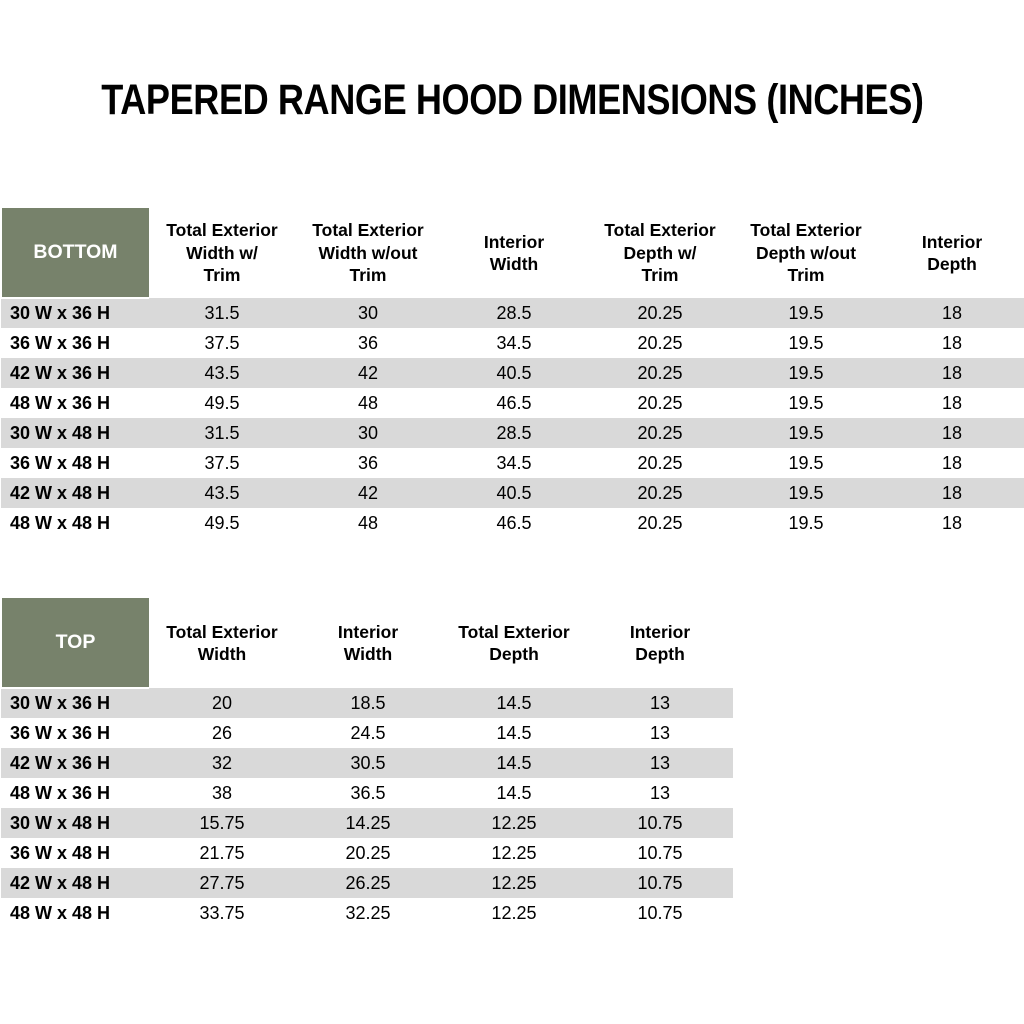 Image resolution: width=1024 pixels, height=1024 pixels. What do you see at coordinates (222, 912) in the screenshot?
I see `dimension-value: 33.75` at bounding box center [222, 912].